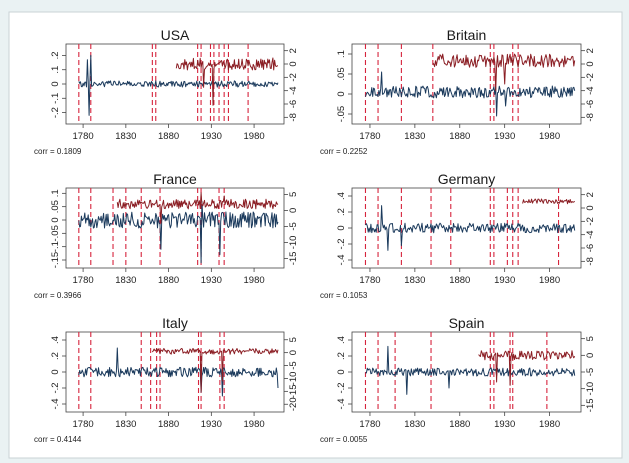 The image size is (629, 463). Describe the element at coordinates (175, 323) in the screenshot. I see `panel-title: Italy` at that location.